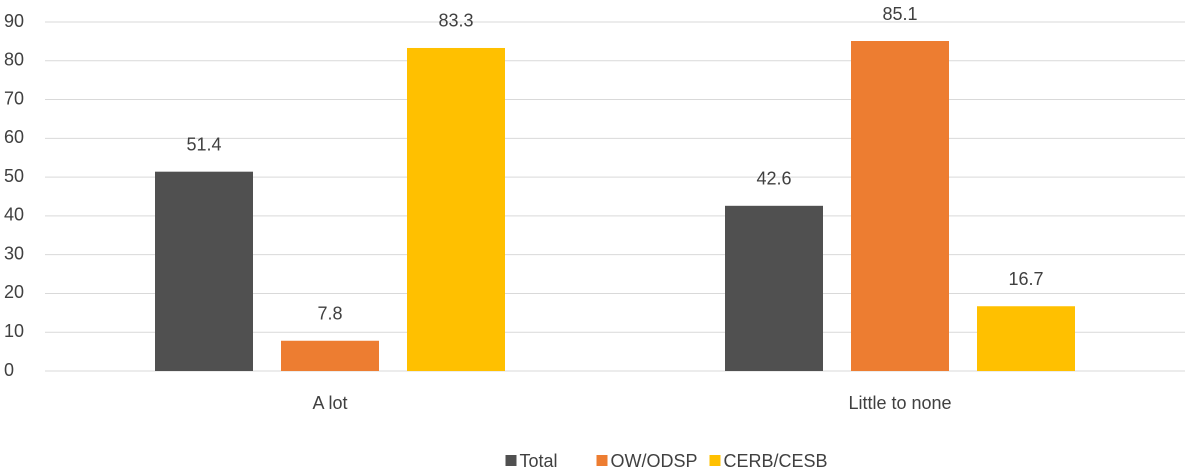 The height and width of the screenshot is (474, 1185). I want to click on data-label: 85.1, so click(899, 14).